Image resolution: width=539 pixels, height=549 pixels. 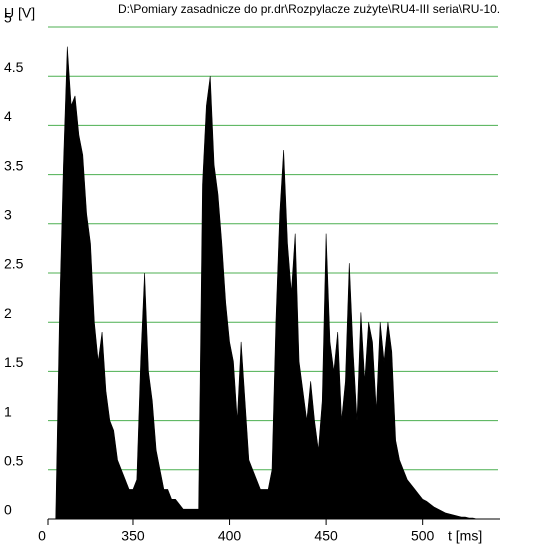 I want to click on x-tick-label: 500, so click(x=423, y=536).